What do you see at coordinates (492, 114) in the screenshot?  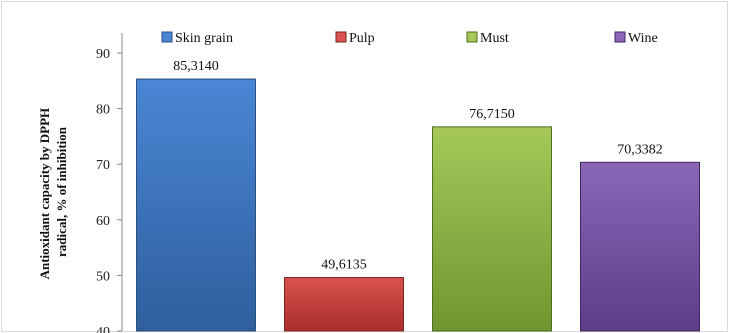 I see `data-label: 76,7150` at bounding box center [492, 114].